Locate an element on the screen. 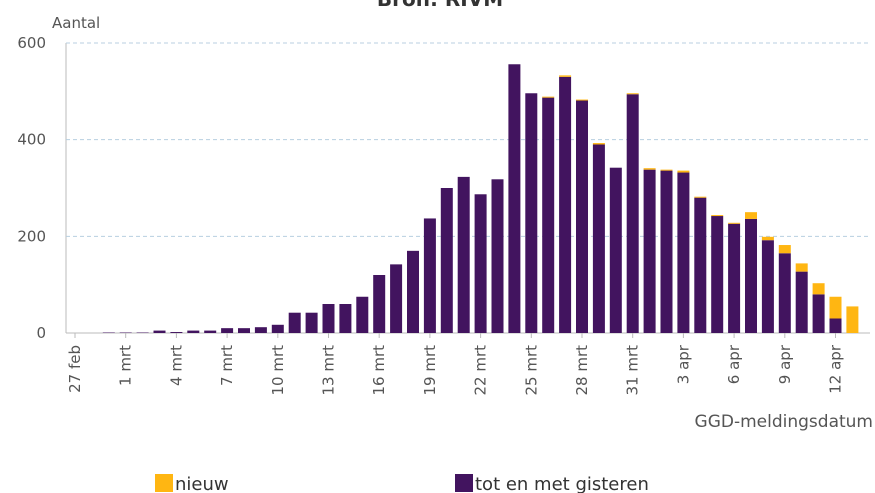  x-tick-label: 27 feb is located at coordinates (75, 369).